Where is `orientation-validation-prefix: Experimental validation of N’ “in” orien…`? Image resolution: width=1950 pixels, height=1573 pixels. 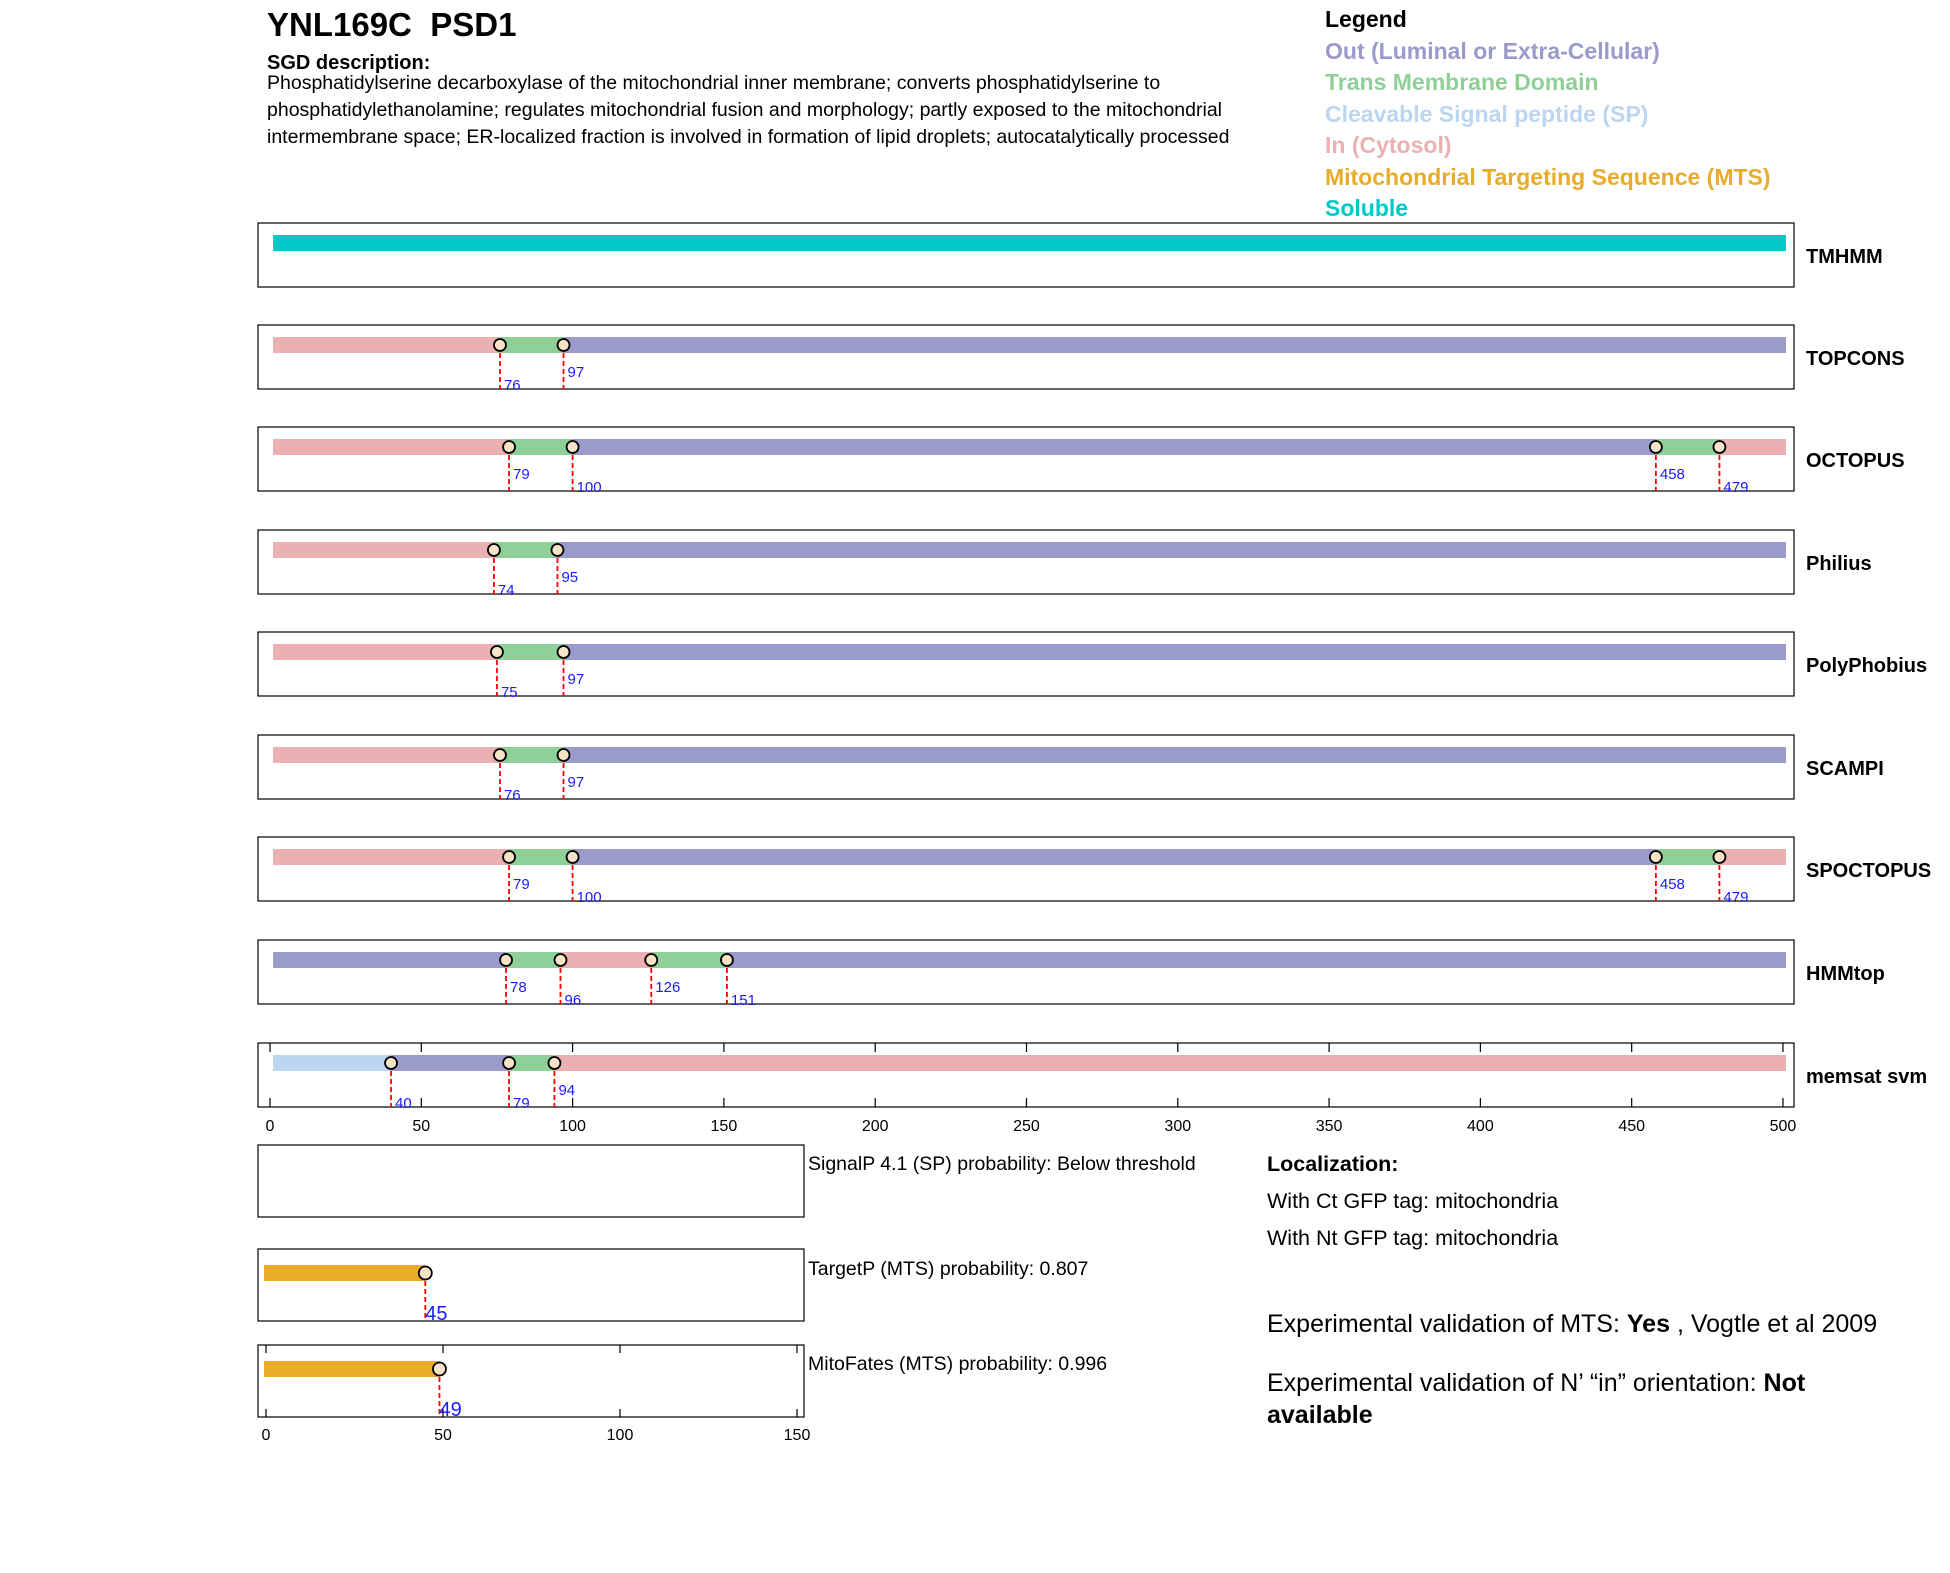 orientation-validation-prefix: Experimental validation of N’ “in” orien… is located at coordinates (1515, 1383).